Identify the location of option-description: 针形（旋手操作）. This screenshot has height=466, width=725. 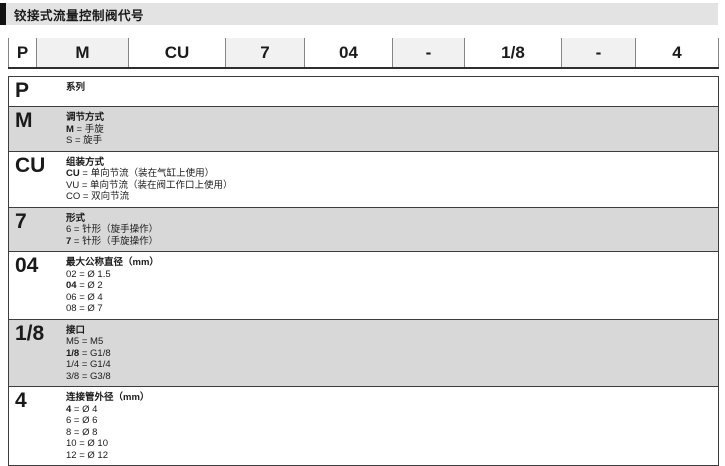
(120, 229).